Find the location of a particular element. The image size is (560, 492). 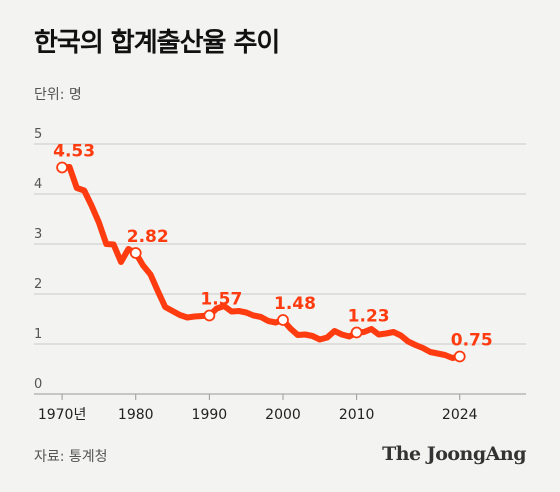

y-tick-label: 4 is located at coordinates (38, 184).